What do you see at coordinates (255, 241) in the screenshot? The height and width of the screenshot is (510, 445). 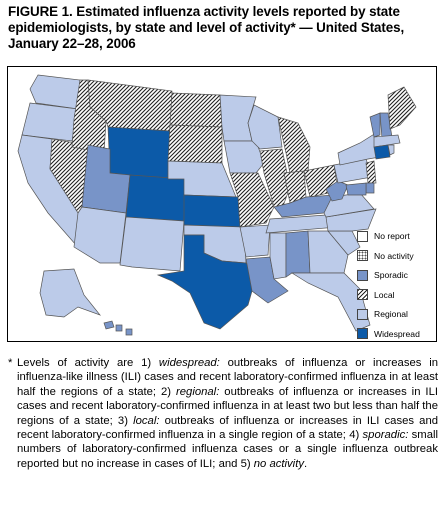 I see `state-ar-regional` at bounding box center [255, 241].